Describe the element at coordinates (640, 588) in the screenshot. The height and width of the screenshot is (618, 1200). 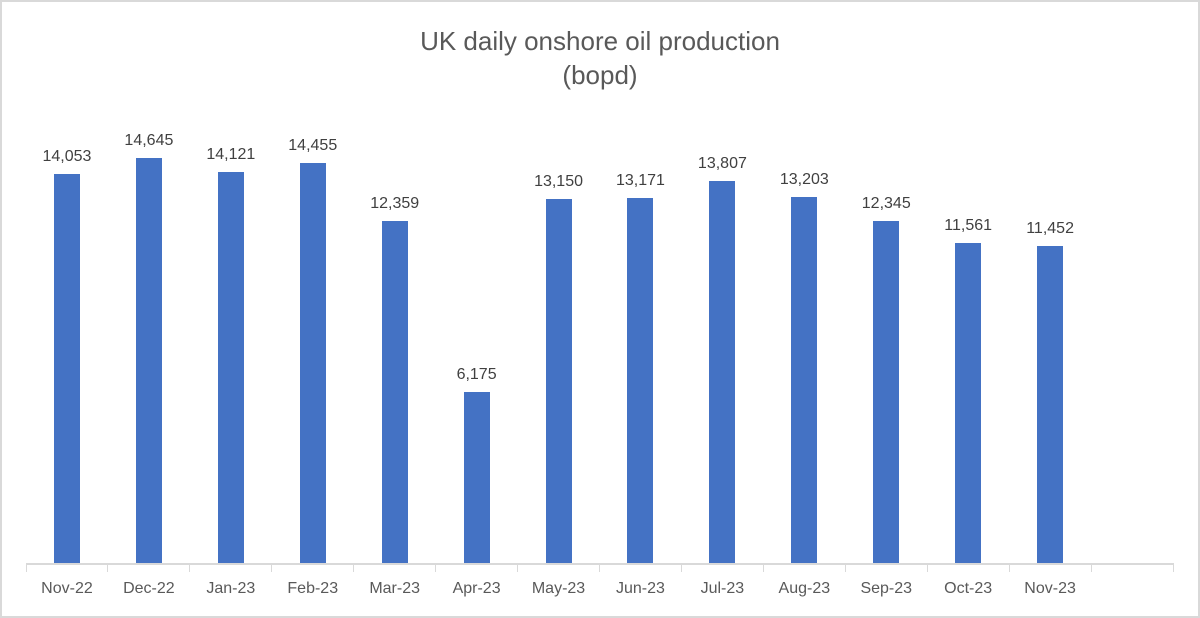
I see `x-tick-label: Jun-23` at that location.